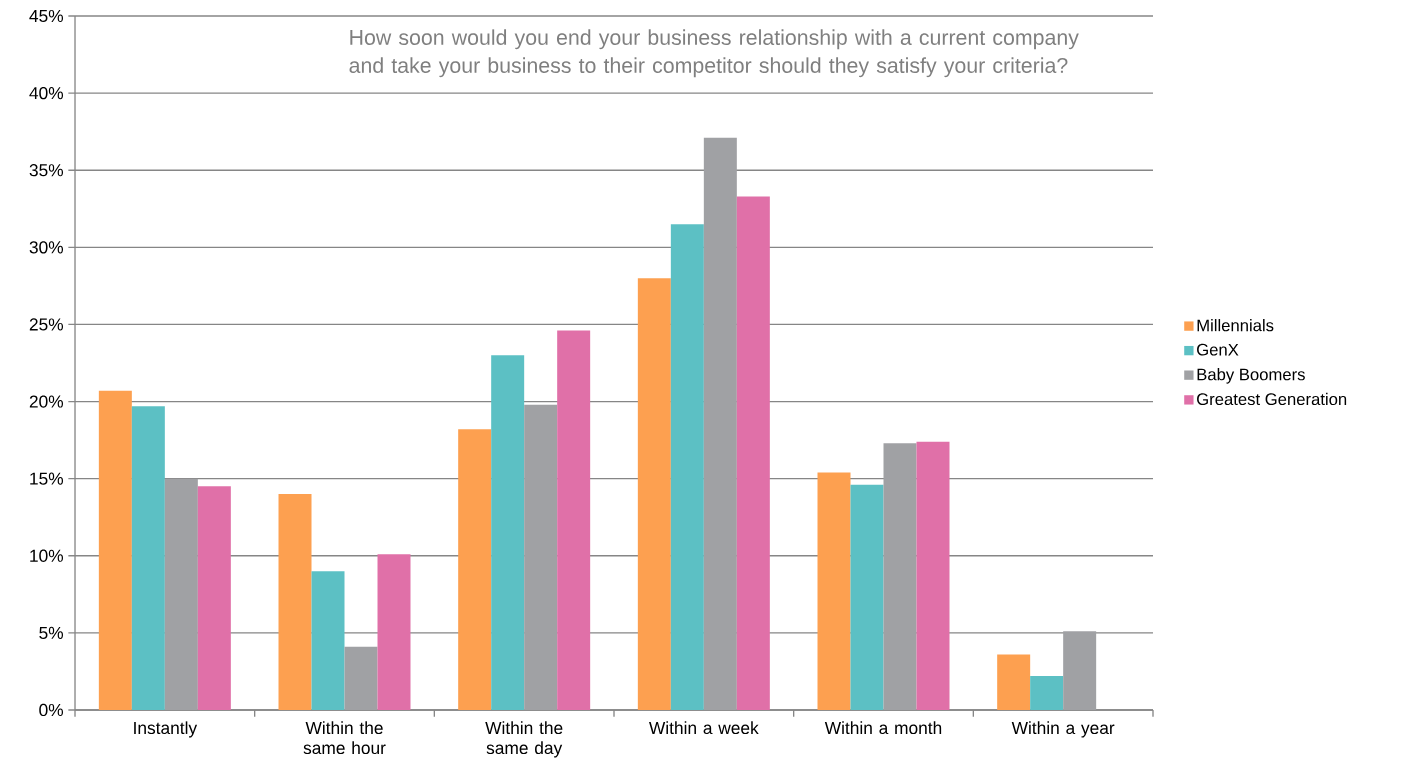 This screenshot has height=770, width=1406. Describe the element at coordinates (1218, 349) in the screenshot. I see `legend-label: GenX` at that location.